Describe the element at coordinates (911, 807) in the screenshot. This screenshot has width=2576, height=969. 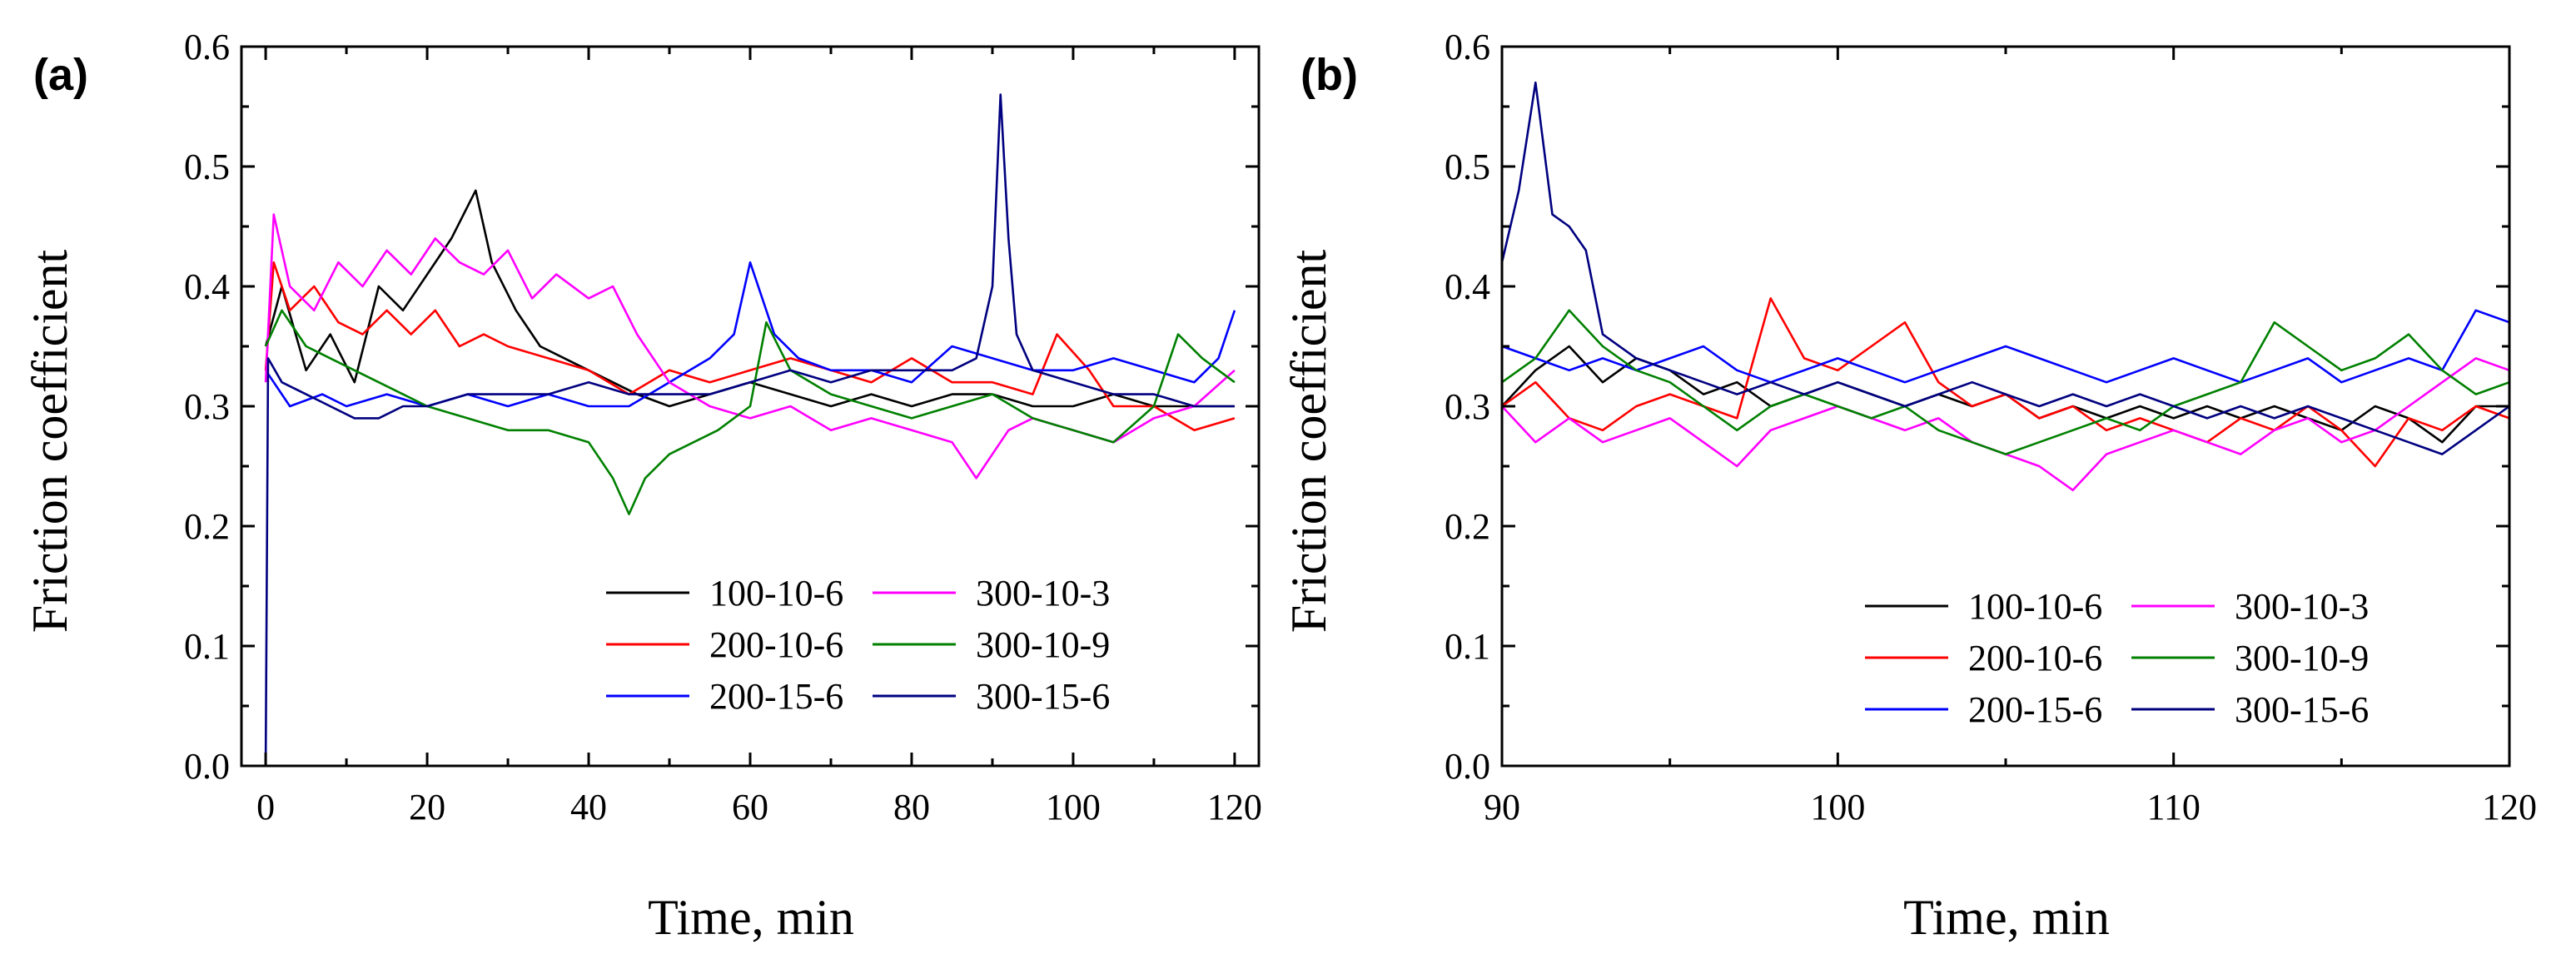
I see `x-tick-label: 80` at that location.